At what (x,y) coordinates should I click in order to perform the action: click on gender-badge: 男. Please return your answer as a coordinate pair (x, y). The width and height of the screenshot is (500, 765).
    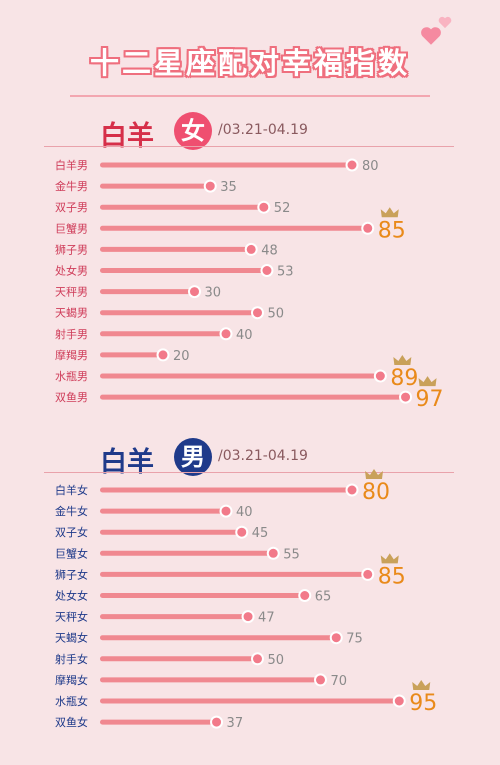
    Looking at the image, I should click on (193, 457).